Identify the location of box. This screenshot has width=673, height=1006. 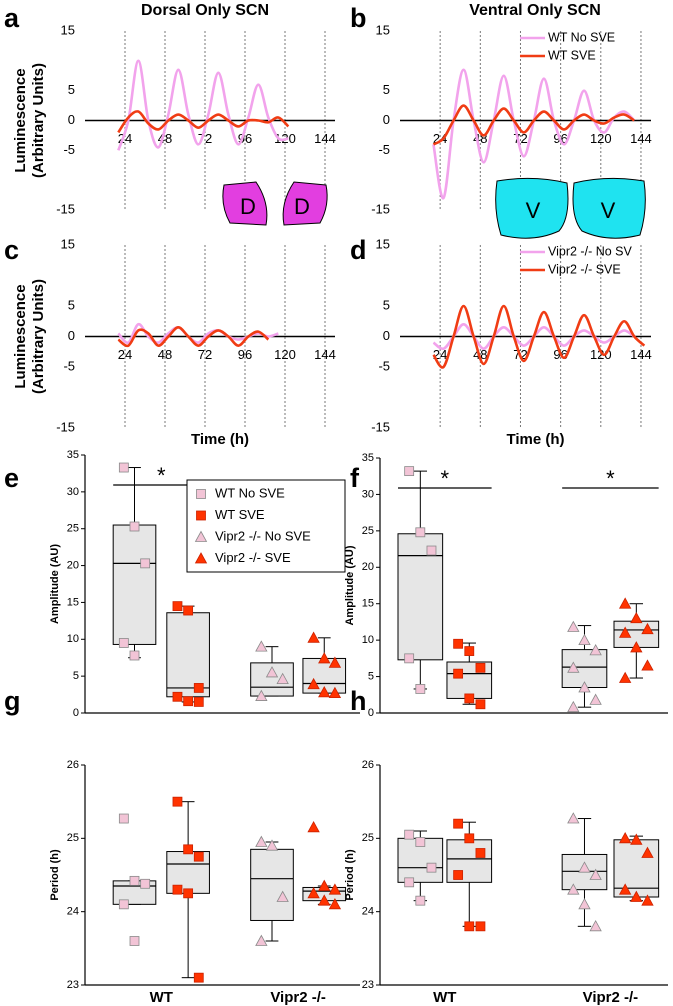
(188, 655).